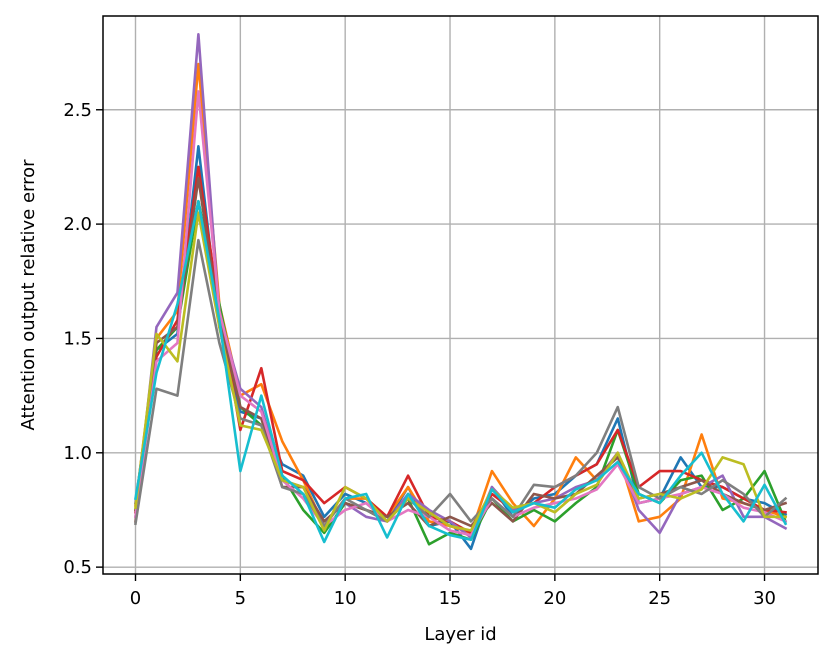 This screenshot has height=666, width=832. I want to click on x-tick-label: 15, so click(450, 598).